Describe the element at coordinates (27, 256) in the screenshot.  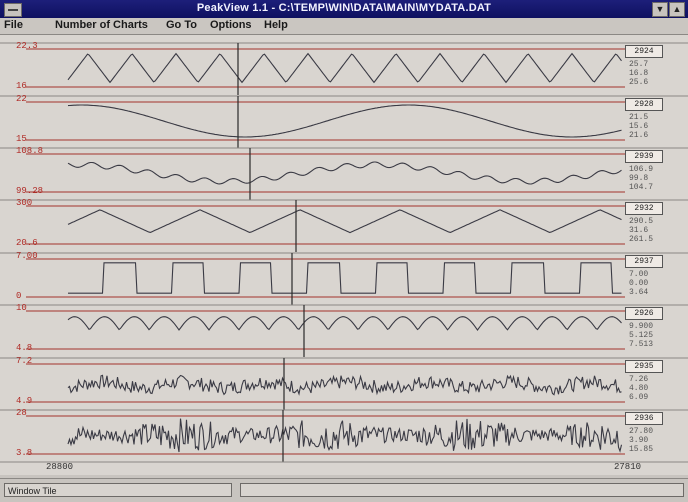
I see `channel-5-ymax: 7.00` at that location.